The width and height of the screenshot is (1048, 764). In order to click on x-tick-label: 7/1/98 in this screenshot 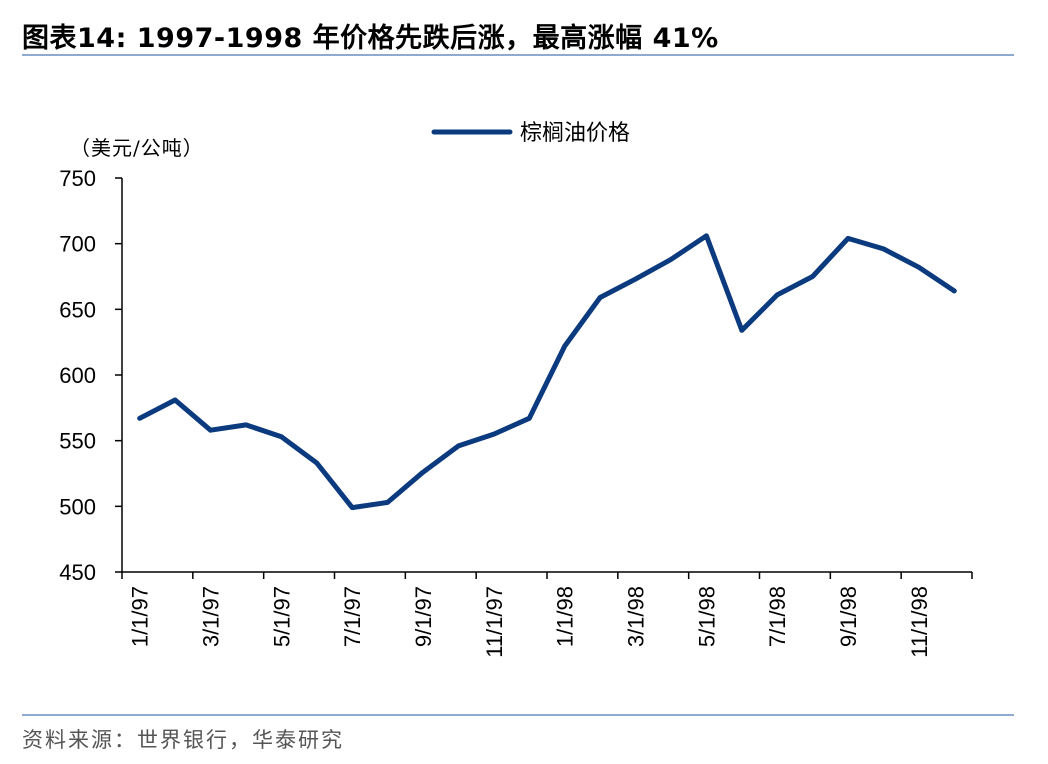, I will do `click(777, 616)`.